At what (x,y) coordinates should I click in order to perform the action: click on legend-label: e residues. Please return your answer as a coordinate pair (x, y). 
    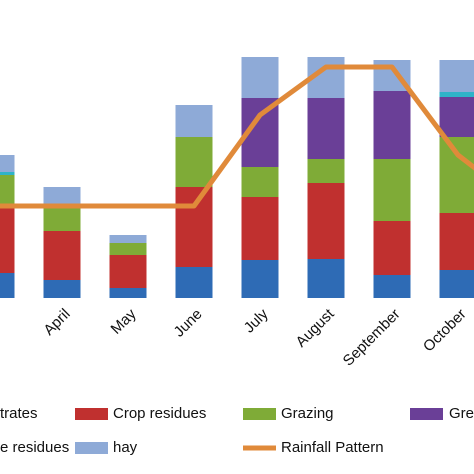
    Looking at the image, I should click on (34, 447).